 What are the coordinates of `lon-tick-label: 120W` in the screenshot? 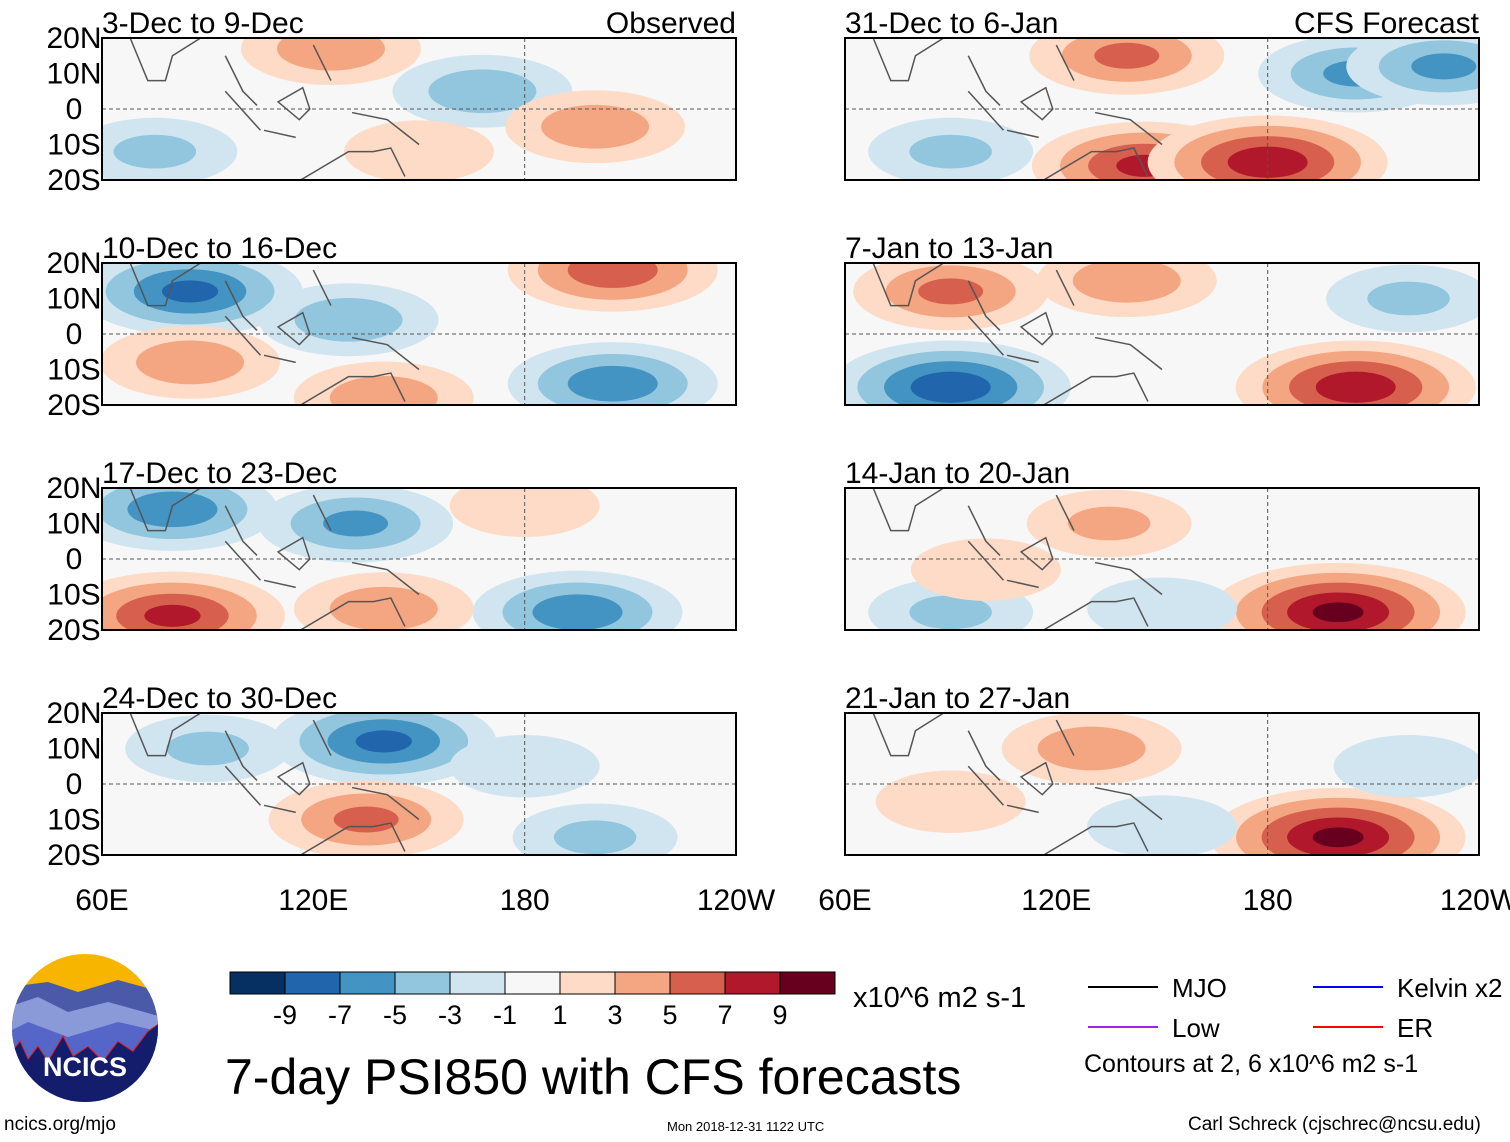 It's located at (1475, 900).